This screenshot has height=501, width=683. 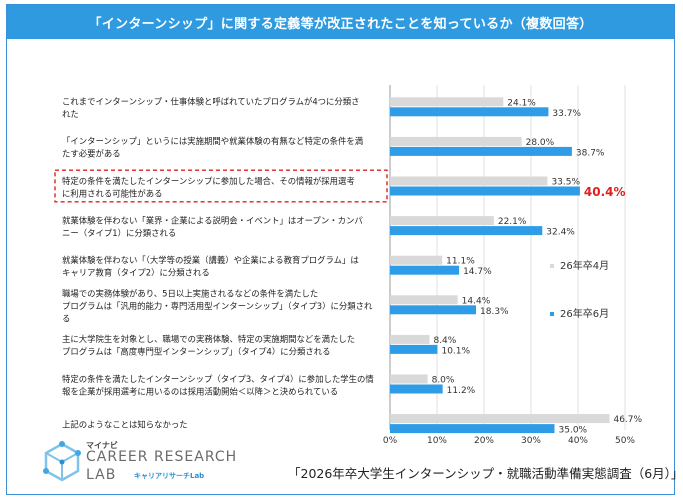 What do you see at coordinates (552, 314) in the screenshot?
I see `legend-swatch-june` at bounding box center [552, 314].